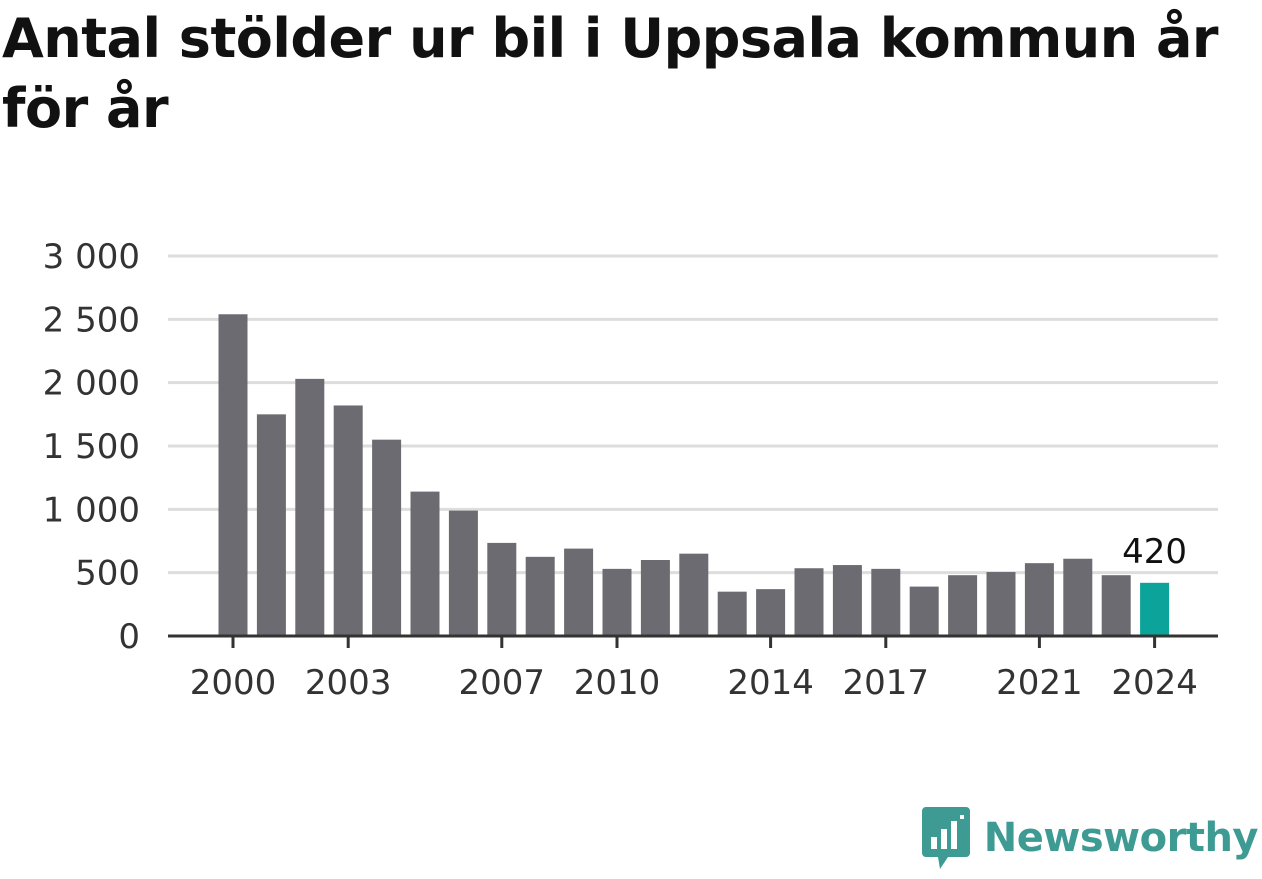  What do you see at coordinates (1078, 597) in the screenshot?
I see `bar-2022` at bounding box center [1078, 597].